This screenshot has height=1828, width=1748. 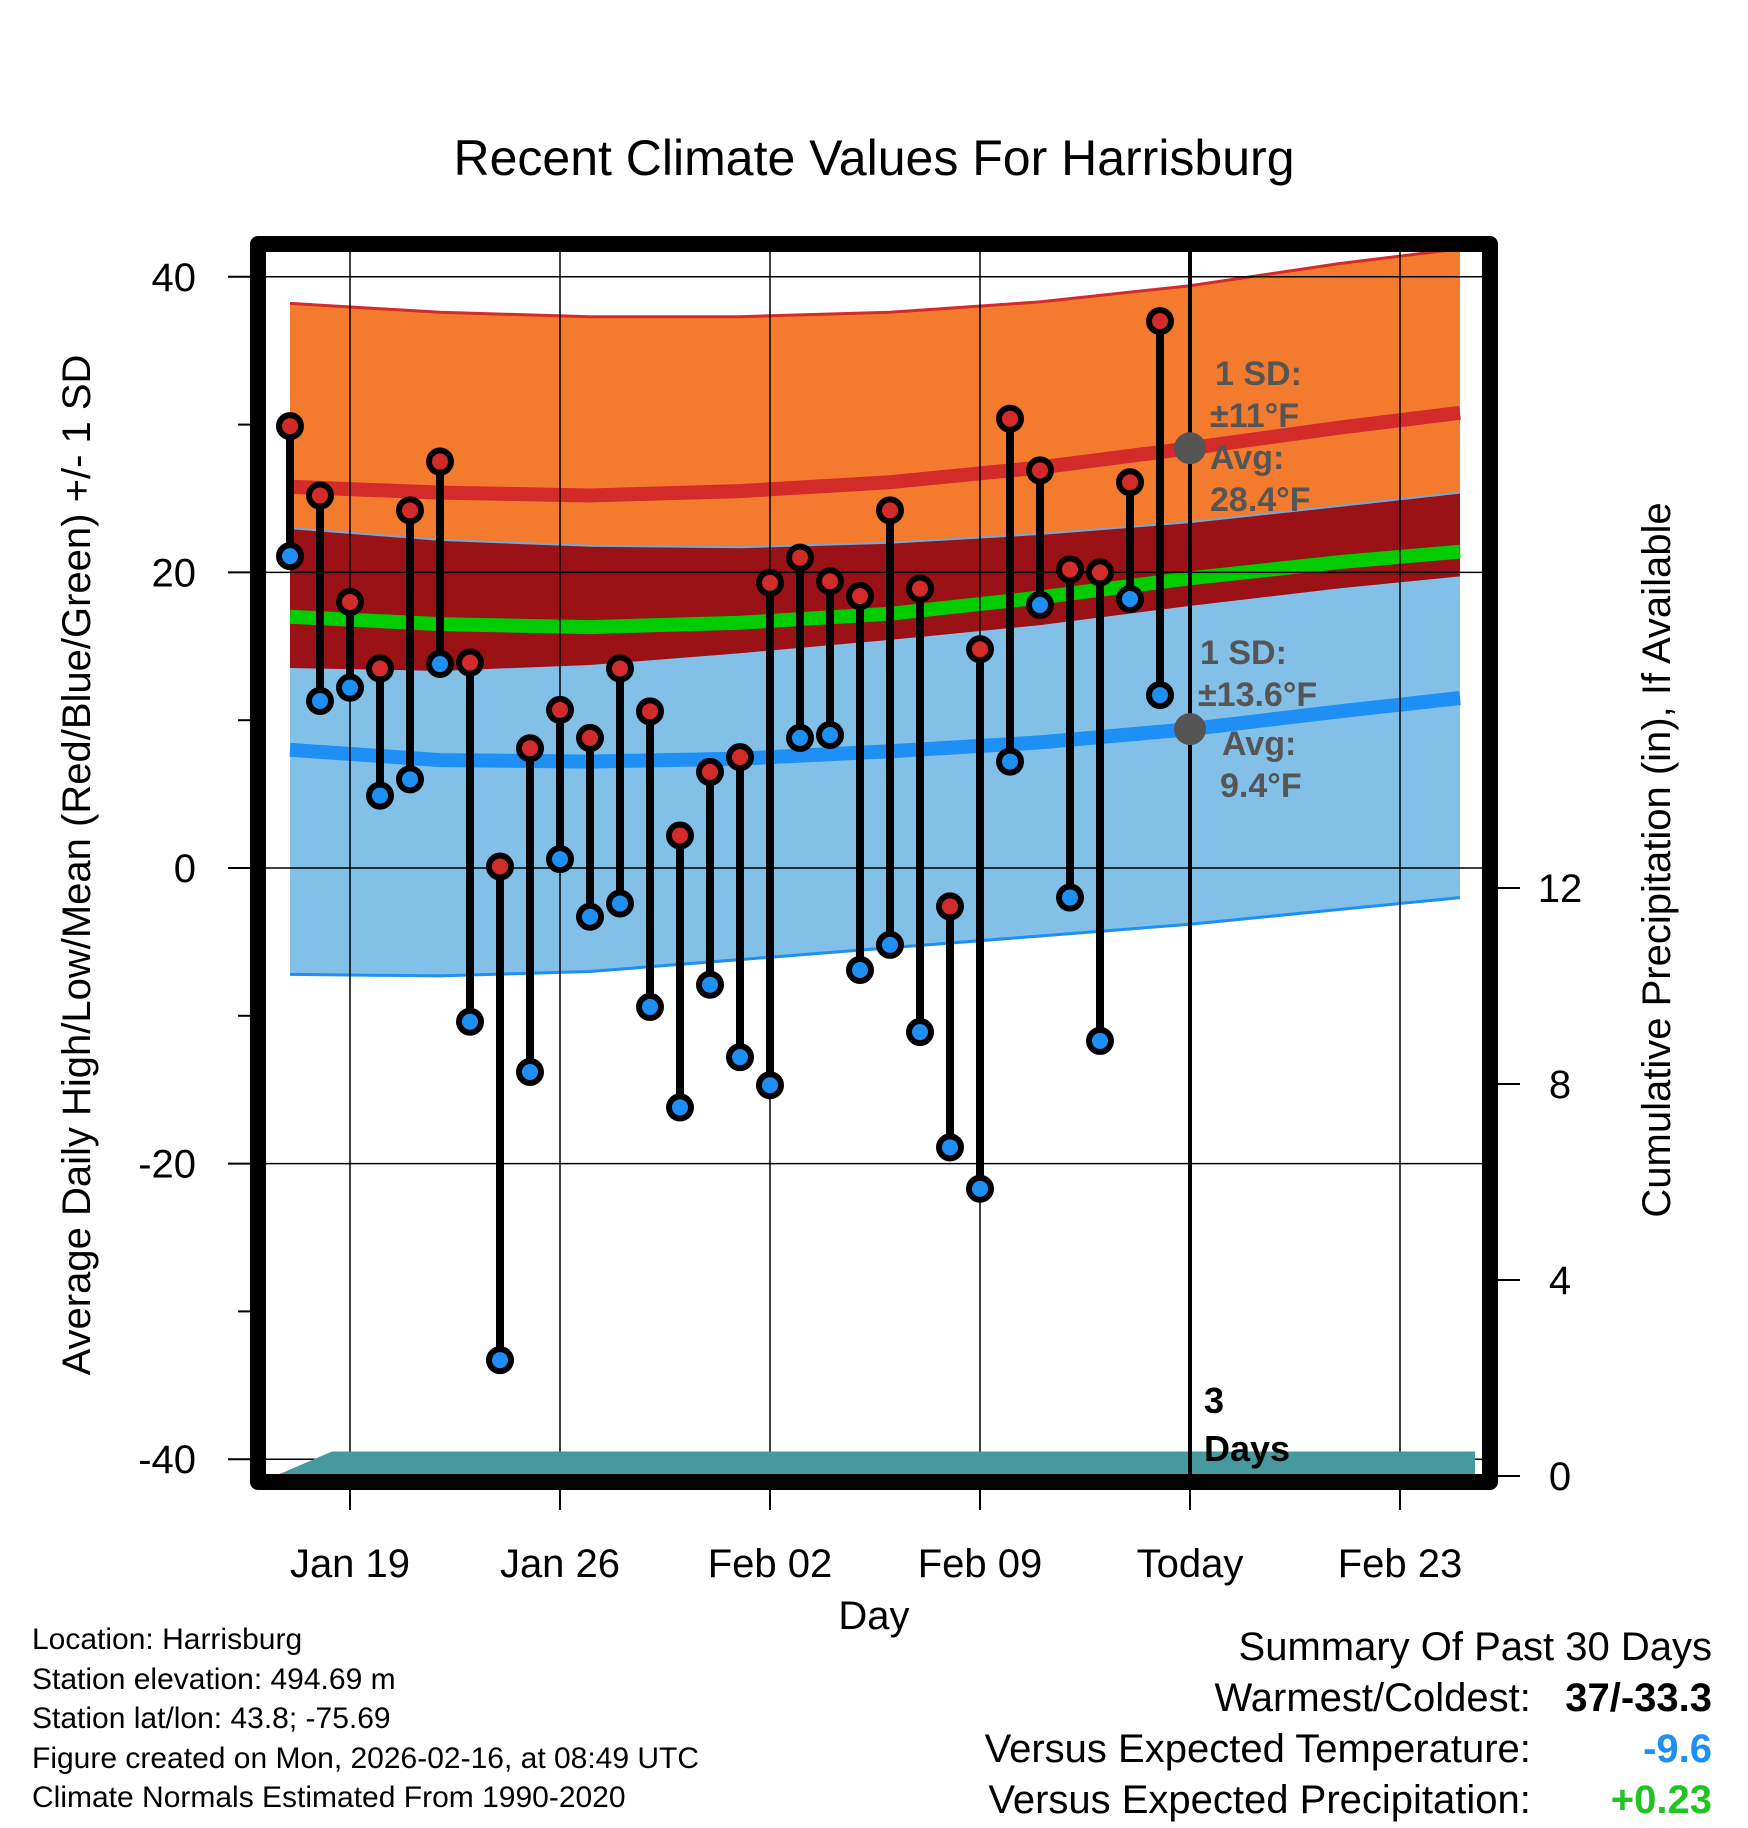 What do you see at coordinates (1475, 1647) in the screenshot?
I see `summary-title: Summary Of Past 30 Days` at bounding box center [1475, 1647].